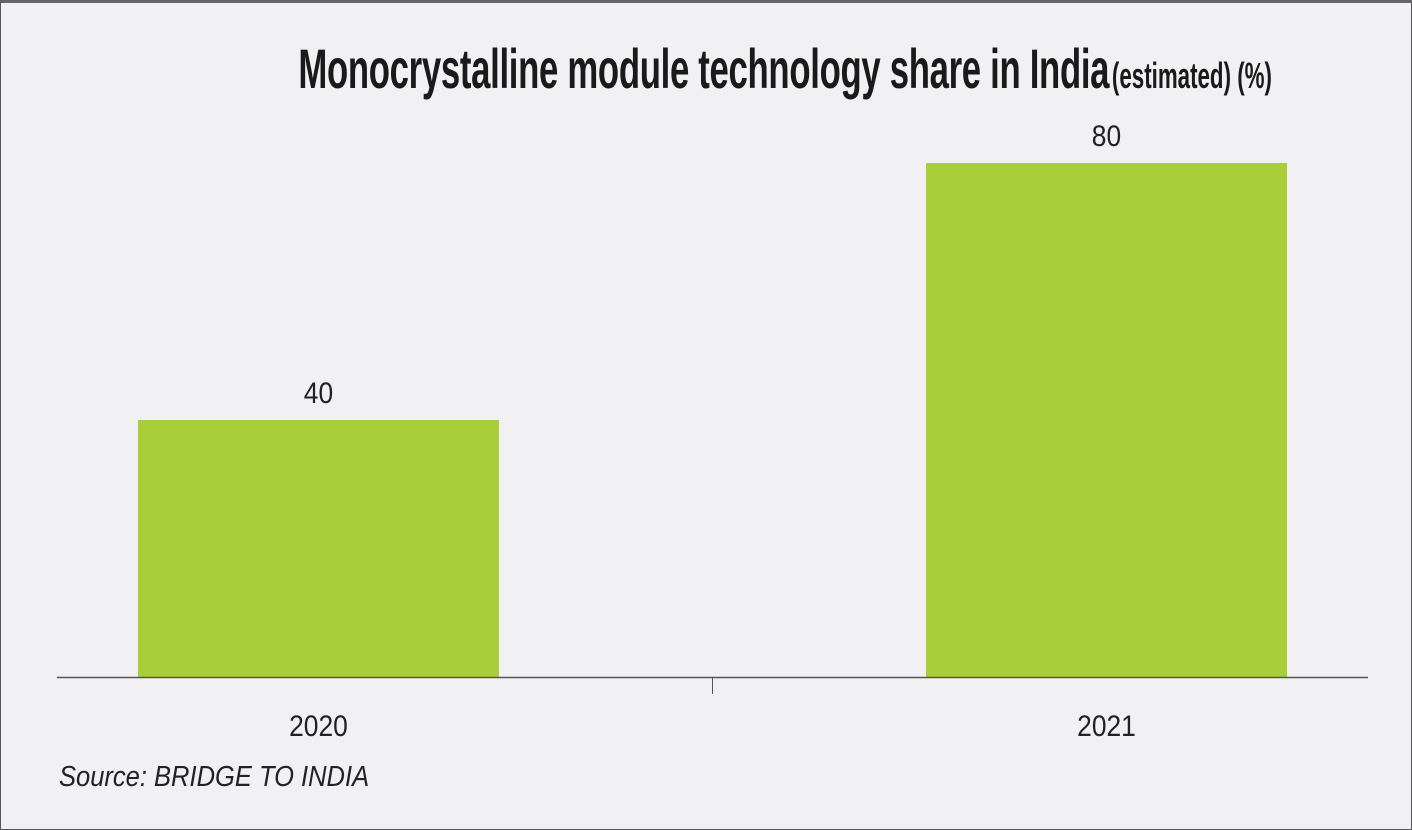  Describe the element at coordinates (318, 548) in the screenshot. I see `bar-2020` at that location.